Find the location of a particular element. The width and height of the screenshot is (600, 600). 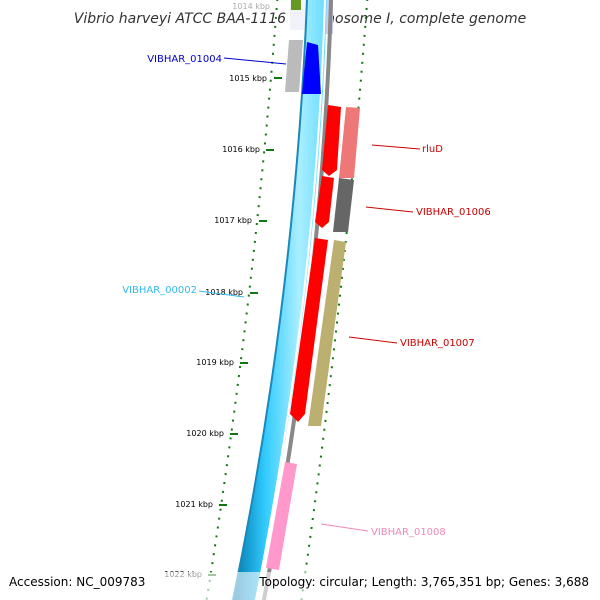

gene-red-top is located at coordinates (331, 140).